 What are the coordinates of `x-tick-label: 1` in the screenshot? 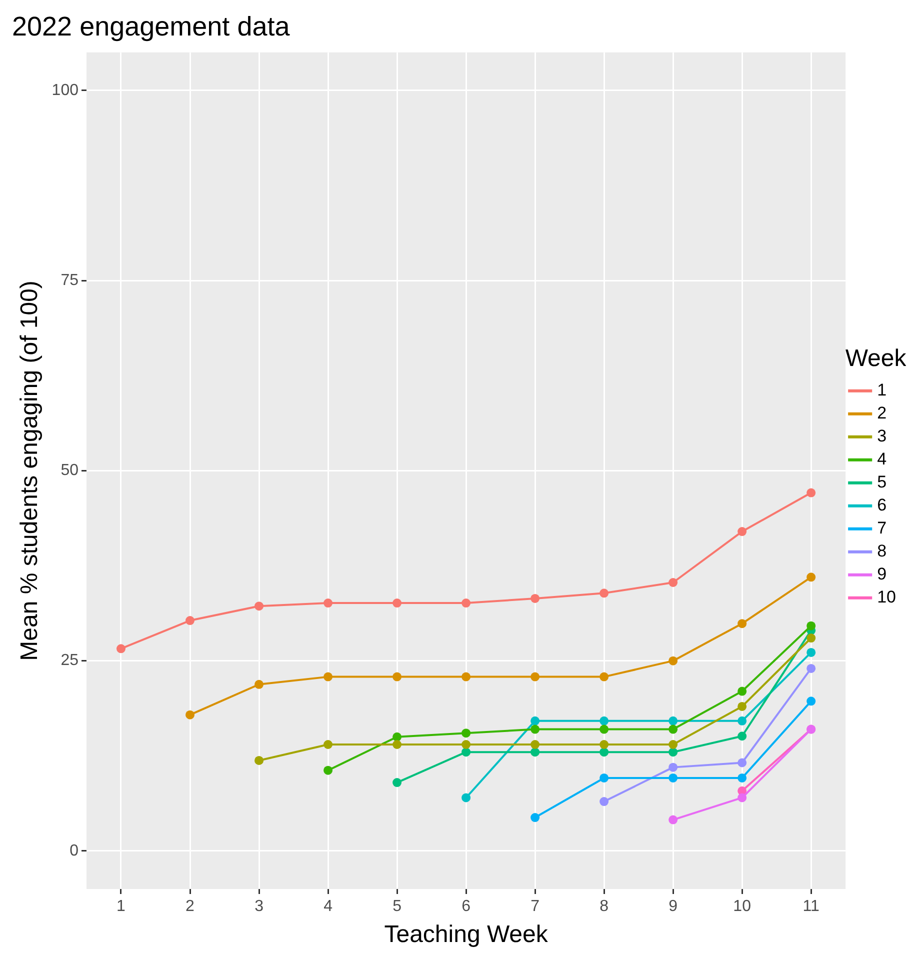 It's located at (121, 907).